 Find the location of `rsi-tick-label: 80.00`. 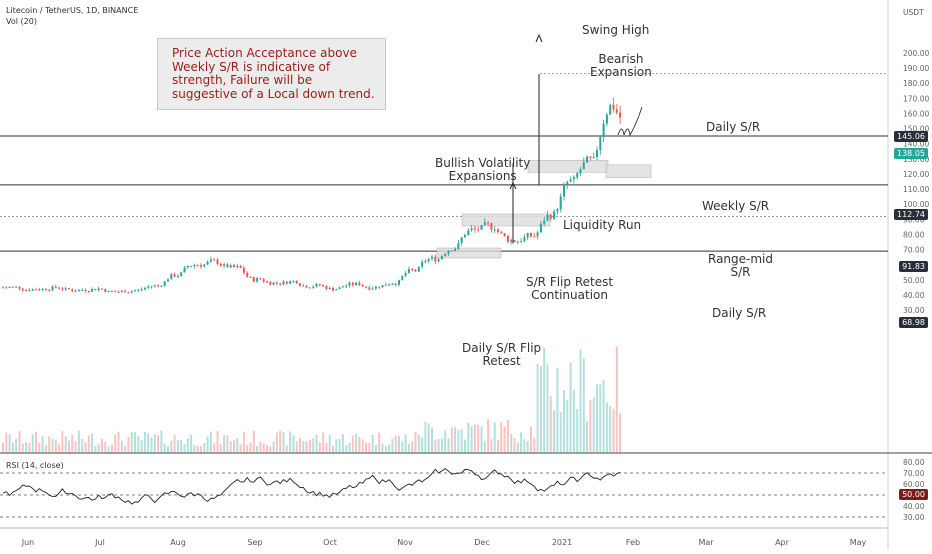

rsi-tick-label: 80.00 is located at coordinates (914, 462).